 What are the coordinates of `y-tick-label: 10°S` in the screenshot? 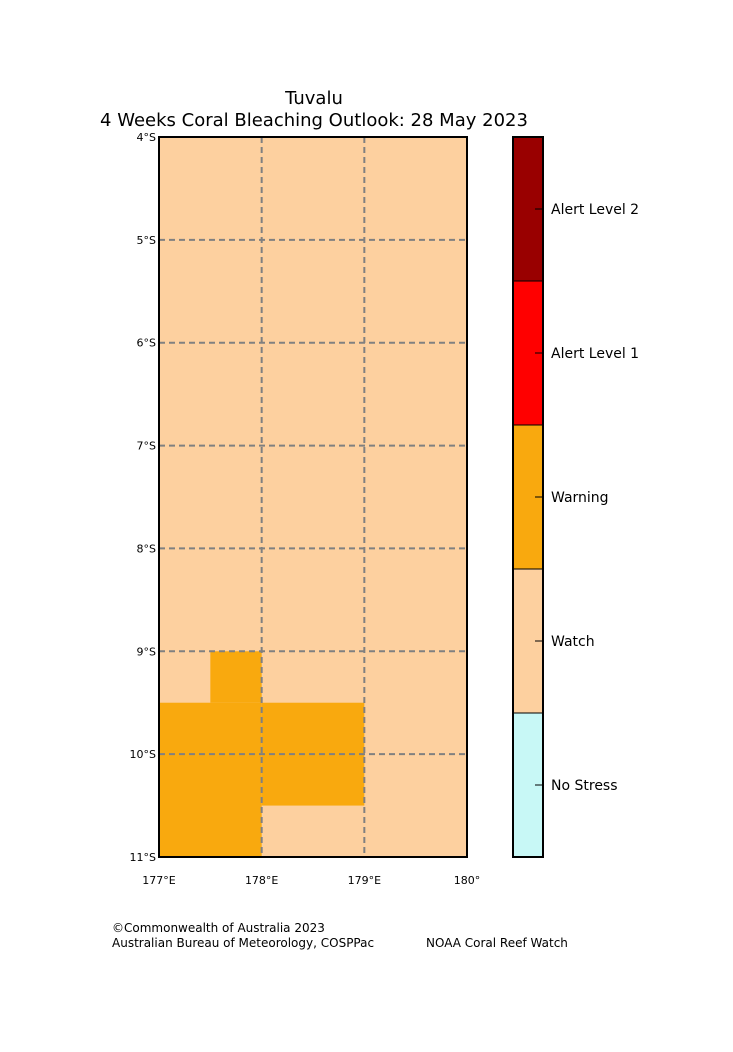 It's located at (143, 754).